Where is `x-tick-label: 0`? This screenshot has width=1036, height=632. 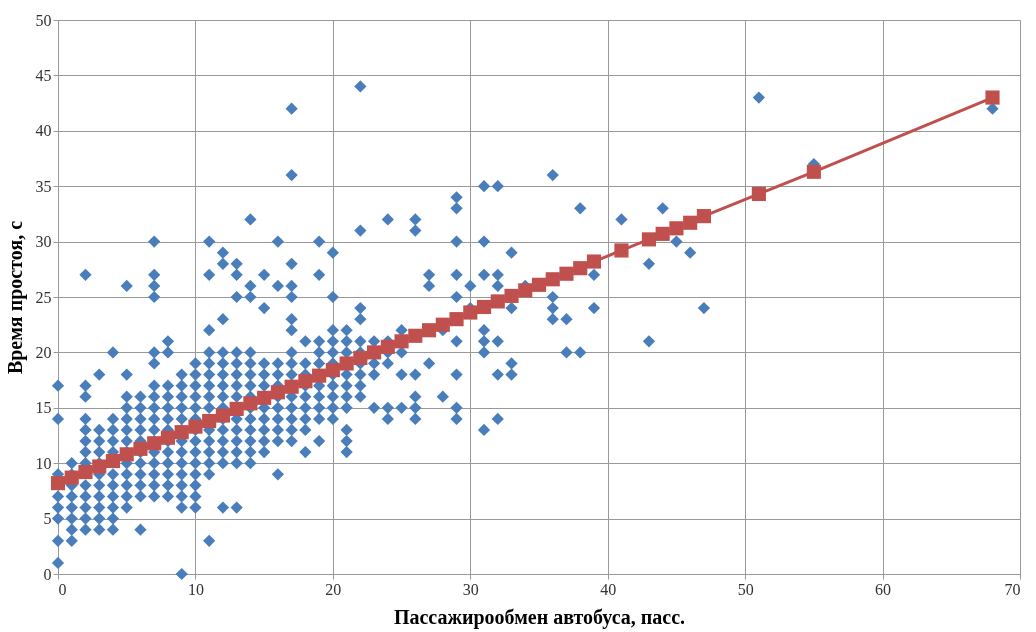 x-tick-label: 0 is located at coordinates (62, 589).